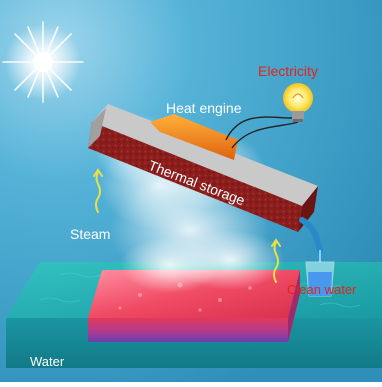  Describe the element at coordinates (288, 71) in the screenshot. I see `electricity-label: Electricity` at that location.